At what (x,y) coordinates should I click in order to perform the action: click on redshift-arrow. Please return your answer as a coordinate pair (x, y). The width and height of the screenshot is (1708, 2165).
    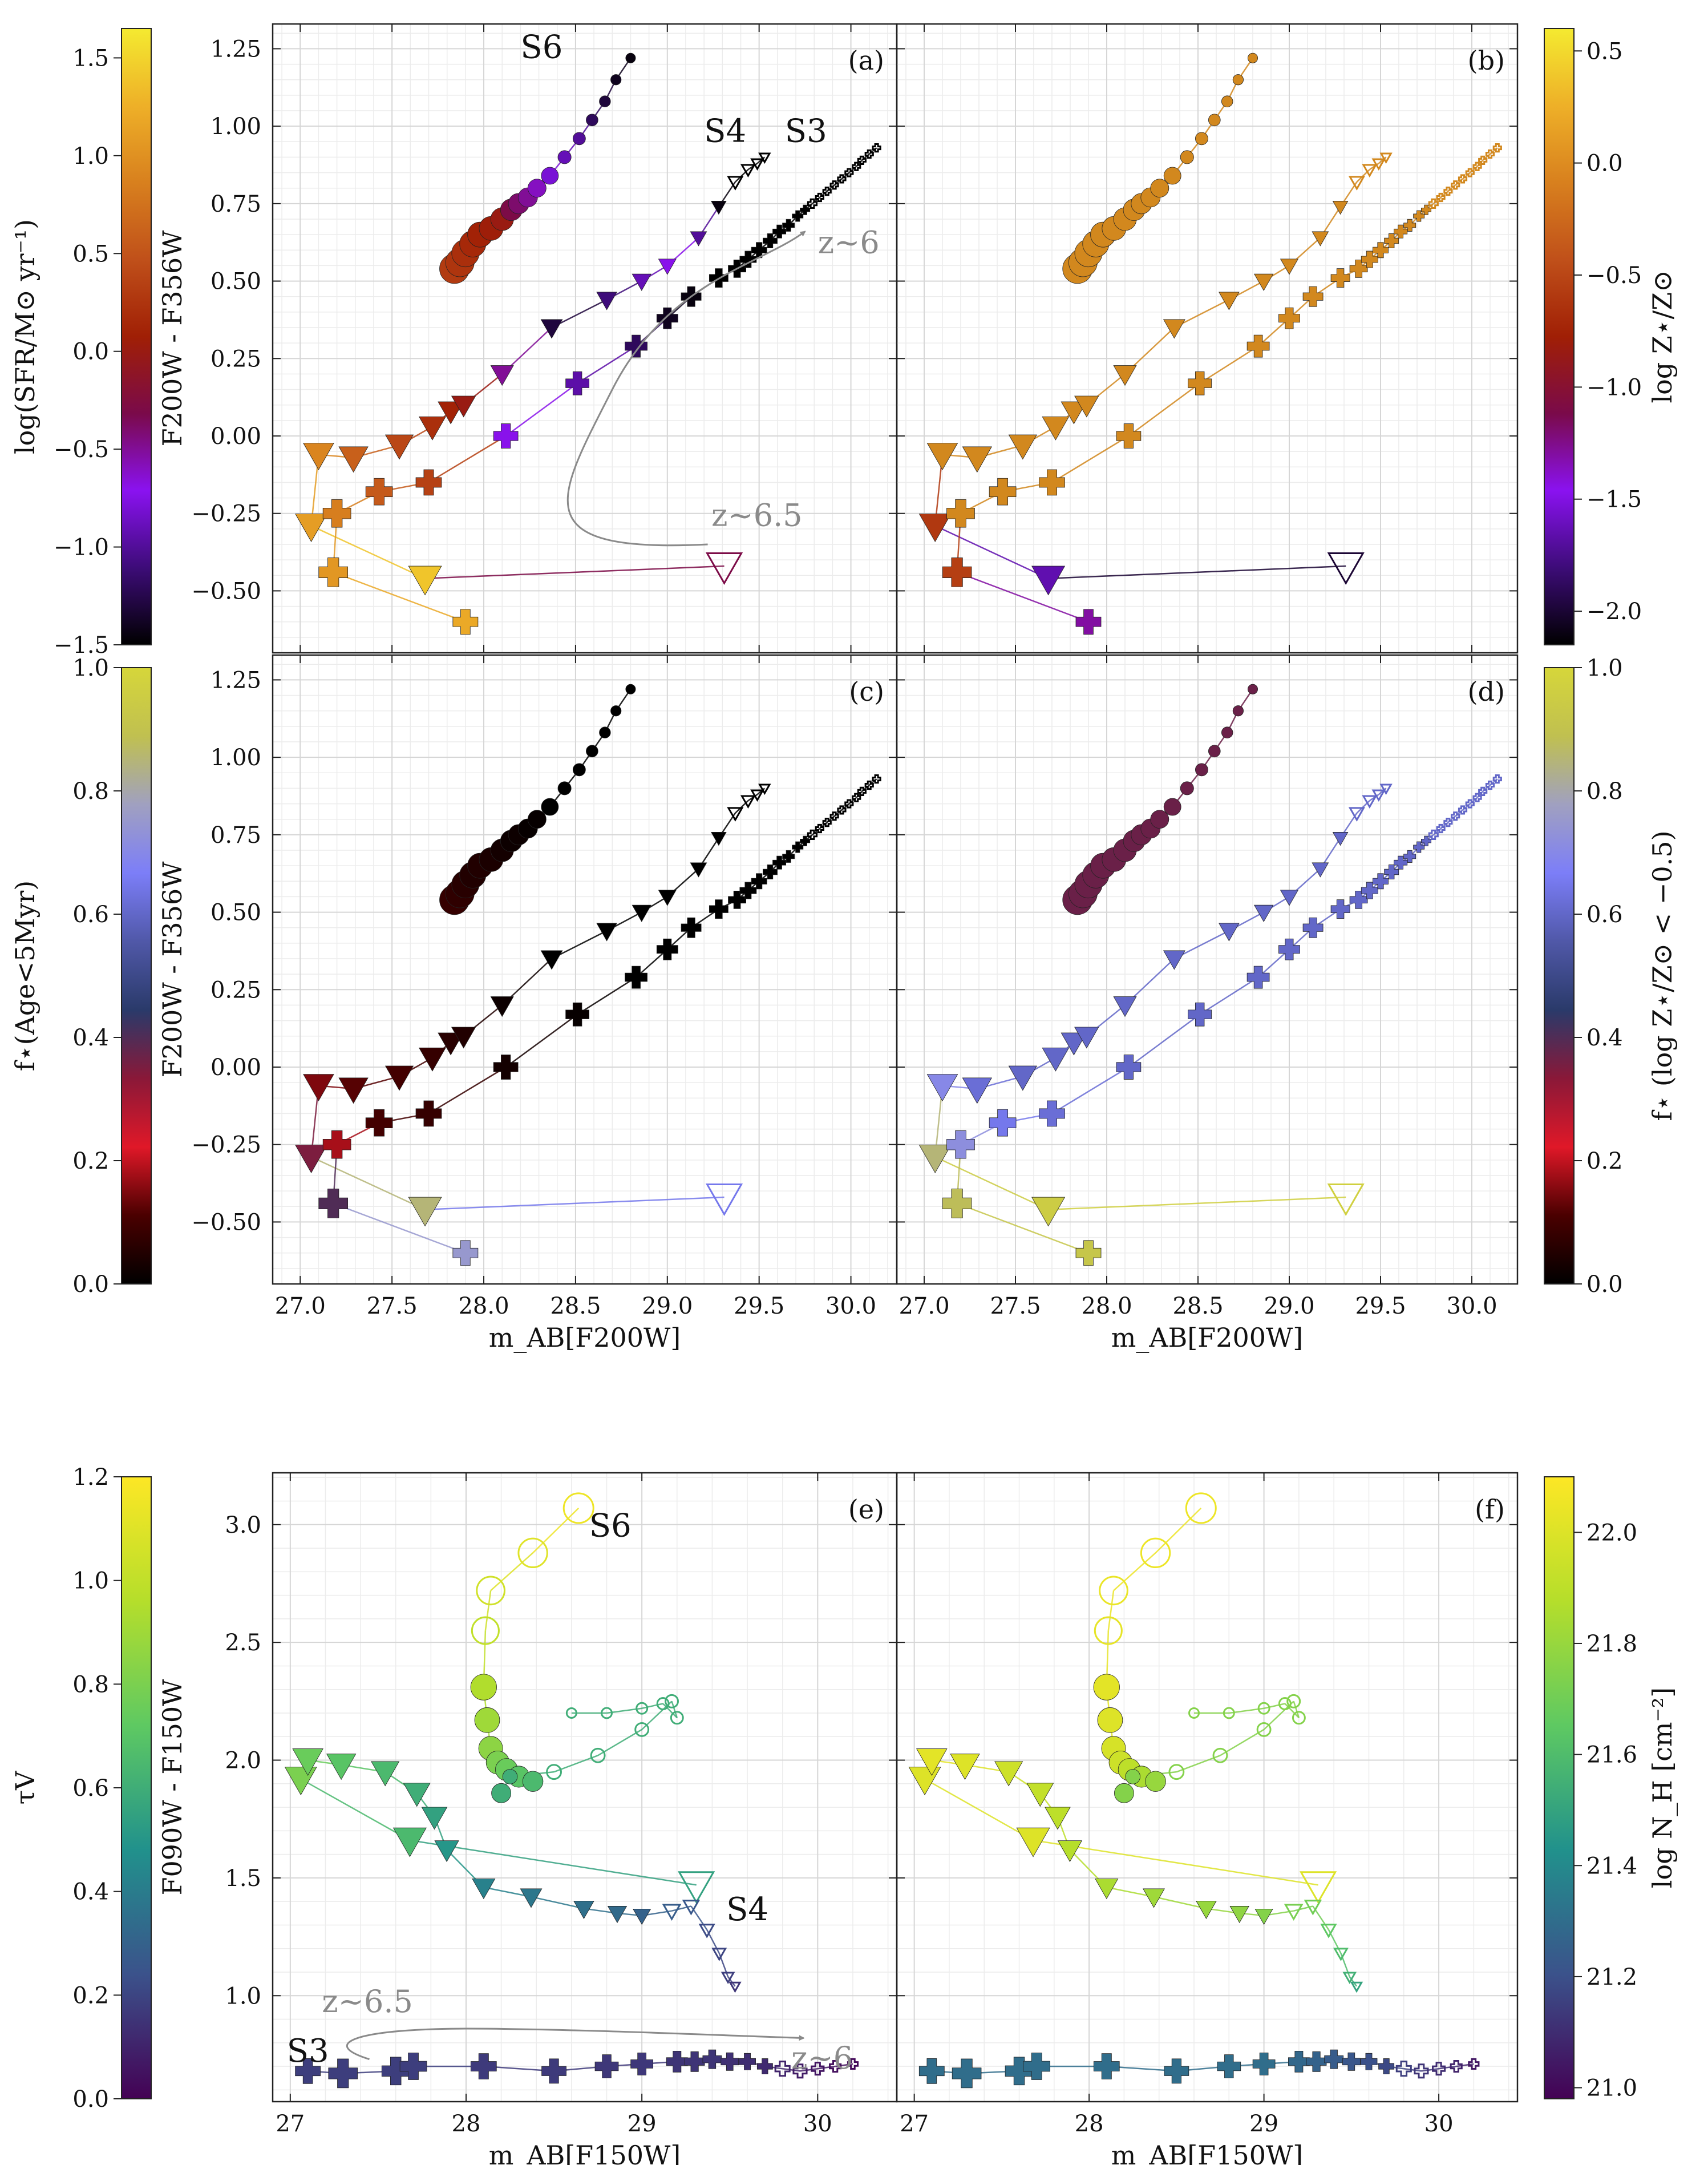
    Looking at the image, I should click on (686, 389).